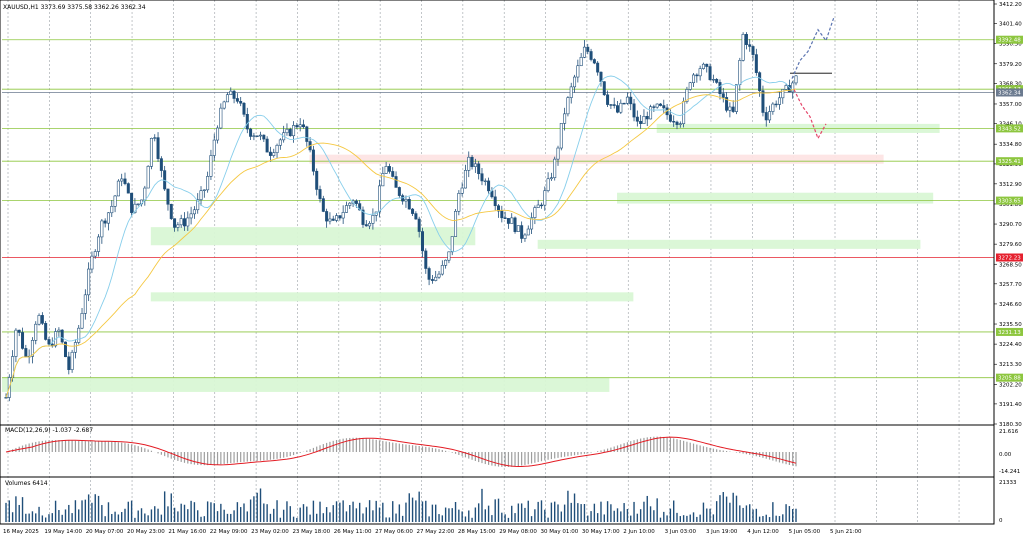 This screenshot has width=1024, height=541. What do you see at coordinates (311, 532) in the screenshot?
I see `time-tick-label: 23 May 18:00` at bounding box center [311, 532].